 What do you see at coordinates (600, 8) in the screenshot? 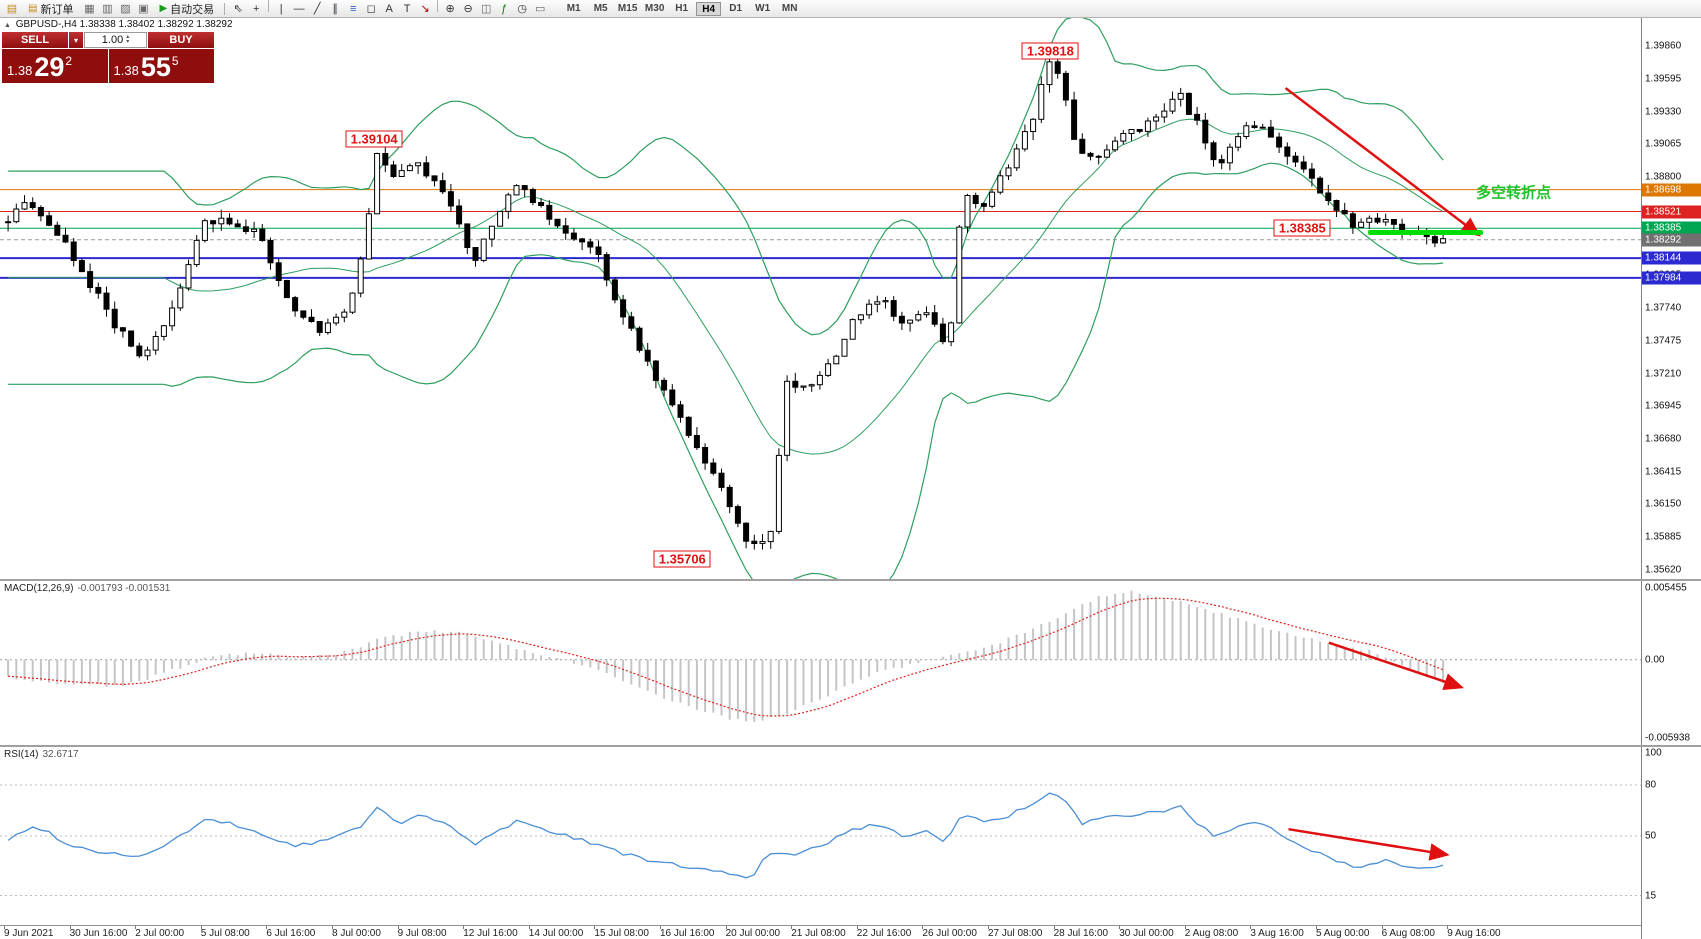
I see `timeframe-m5-button: M5` at bounding box center [600, 8].